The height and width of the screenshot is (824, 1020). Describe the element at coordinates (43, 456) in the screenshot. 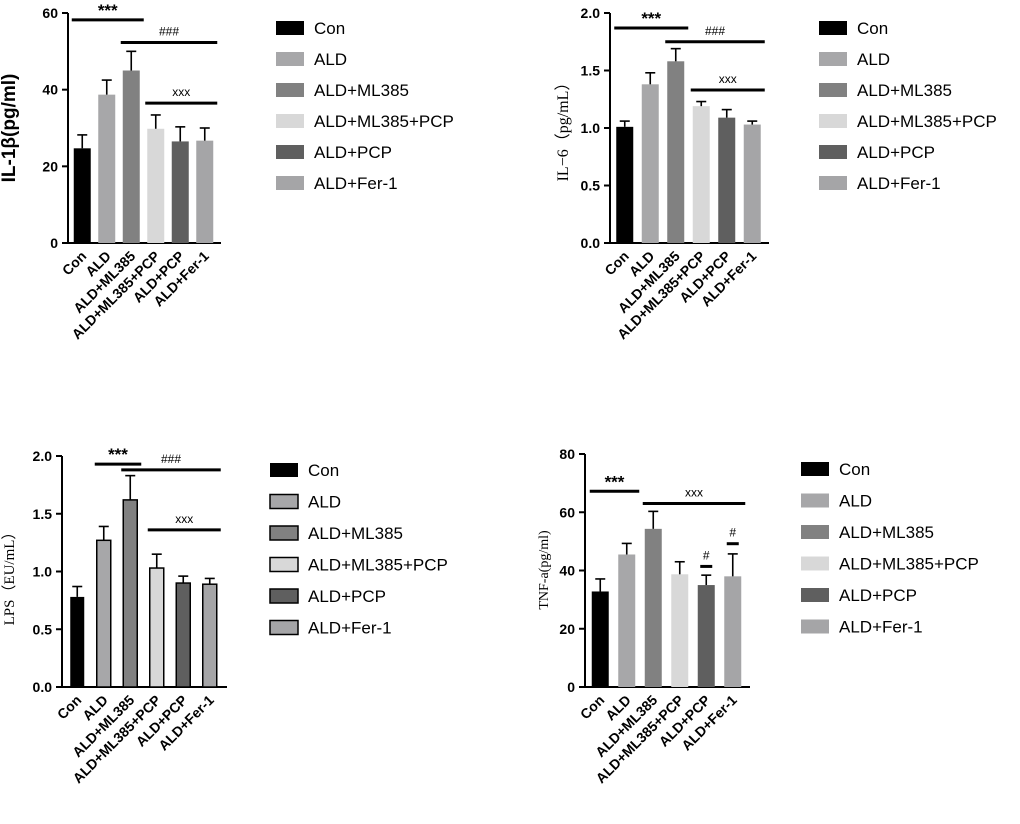

I see `y-tick-label: 2.0` at that location.